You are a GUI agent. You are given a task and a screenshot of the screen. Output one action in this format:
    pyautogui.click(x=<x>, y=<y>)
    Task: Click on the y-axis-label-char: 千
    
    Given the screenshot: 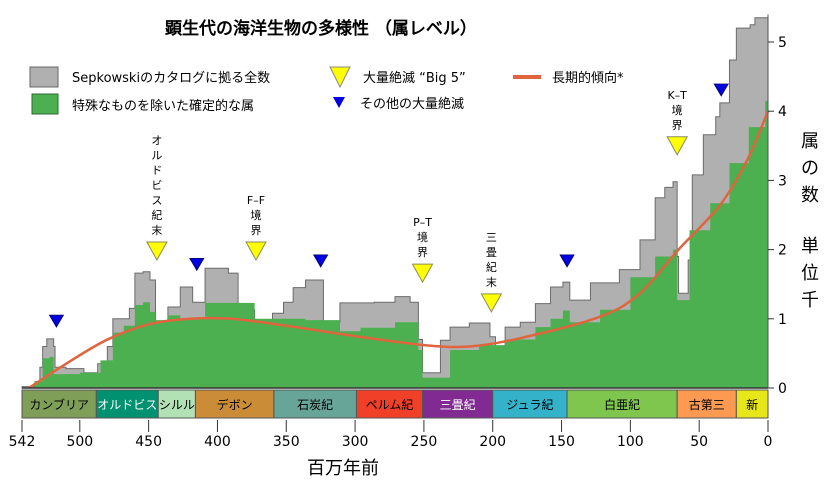 What is the action you would take?
    pyautogui.click(x=810, y=300)
    